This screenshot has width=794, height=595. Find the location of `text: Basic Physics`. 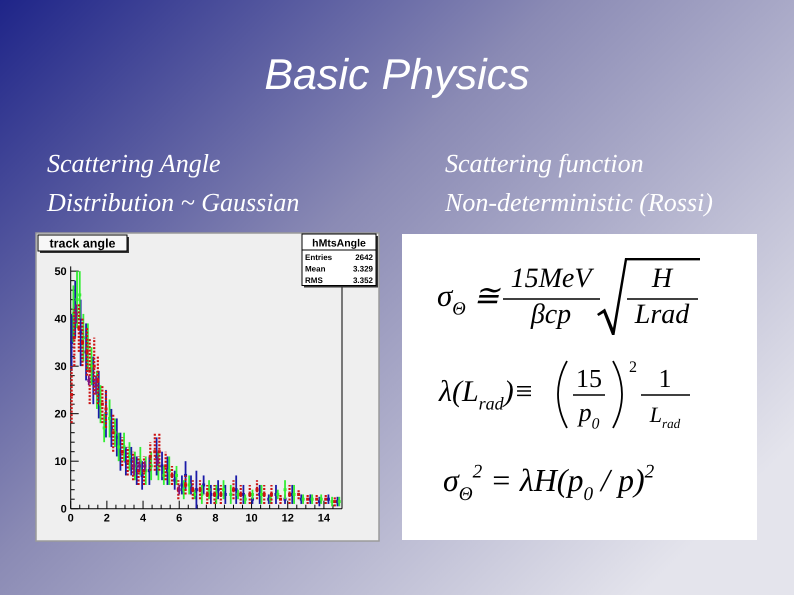

text: Basic Physics is located at coordinates (397, 75).